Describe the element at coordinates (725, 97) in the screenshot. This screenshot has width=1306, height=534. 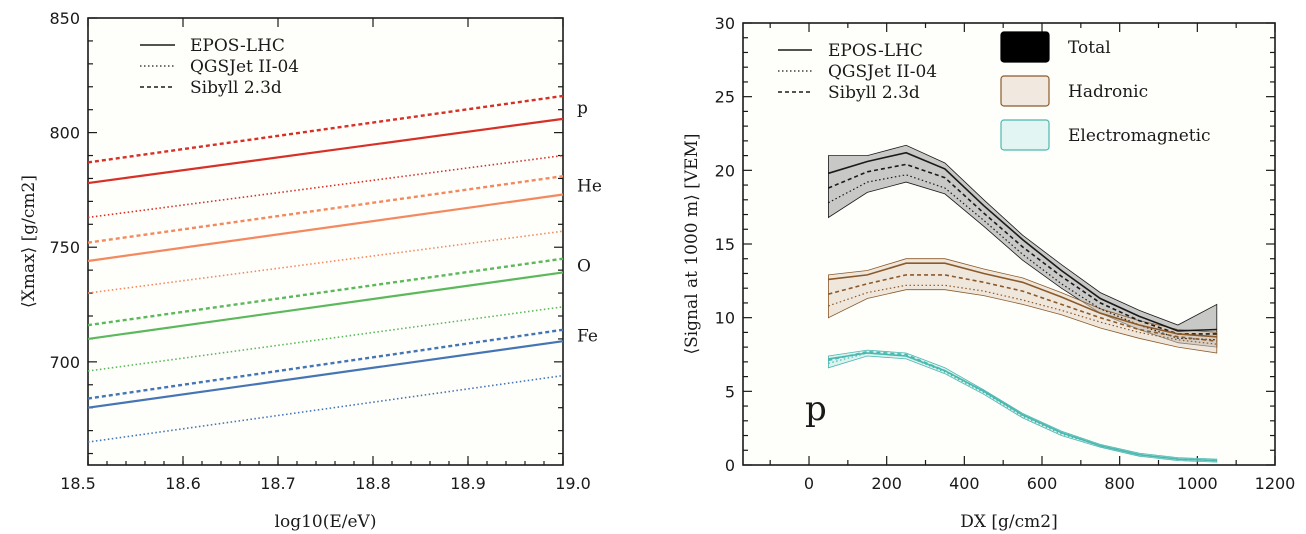
I see `y-tick-label: 25` at that location.